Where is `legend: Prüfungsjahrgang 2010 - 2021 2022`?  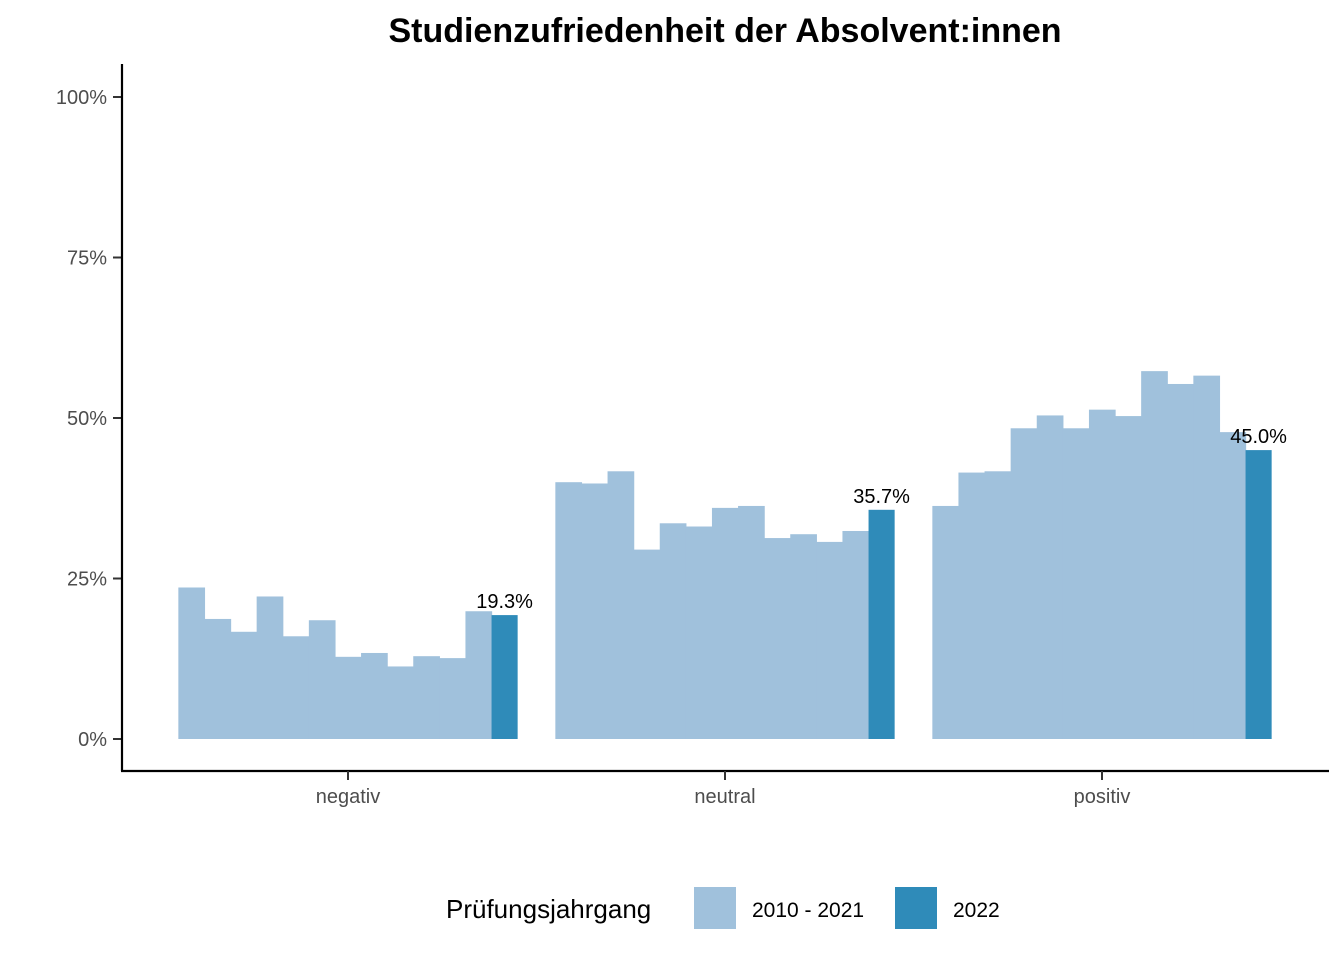
legend: Prüfungsjahrgang 2010 - 2021 2022 is located at coordinates (723, 908).